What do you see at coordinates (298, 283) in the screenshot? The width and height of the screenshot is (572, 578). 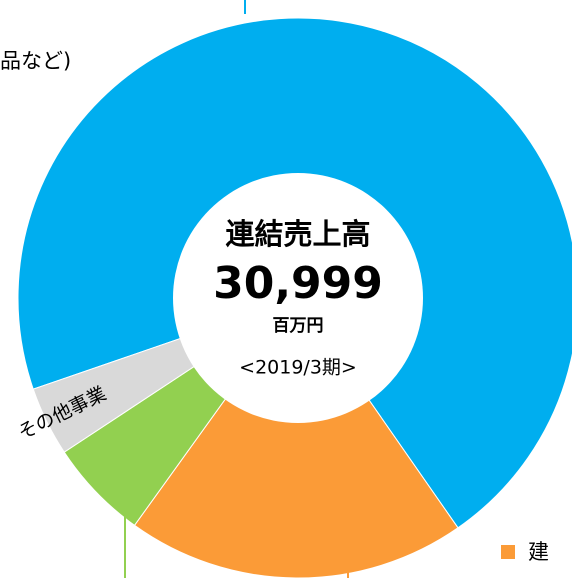 I see `center-value: 30,999` at bounding box center [298, 283].